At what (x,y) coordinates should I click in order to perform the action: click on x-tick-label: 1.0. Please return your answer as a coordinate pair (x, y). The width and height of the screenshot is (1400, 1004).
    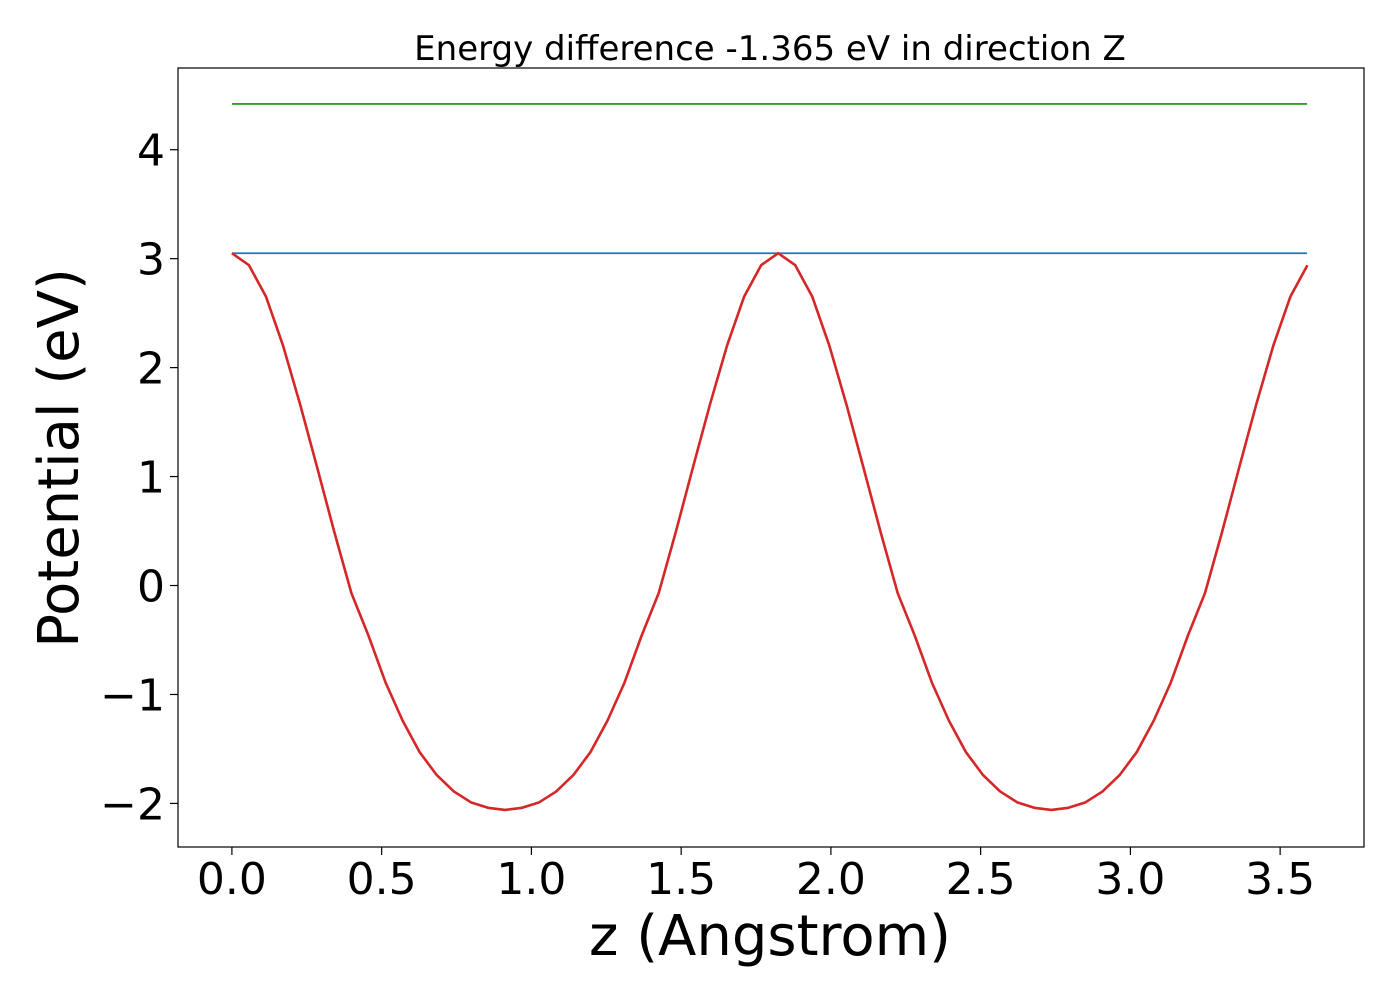
    Looking at the image, I should click on (531, 879).